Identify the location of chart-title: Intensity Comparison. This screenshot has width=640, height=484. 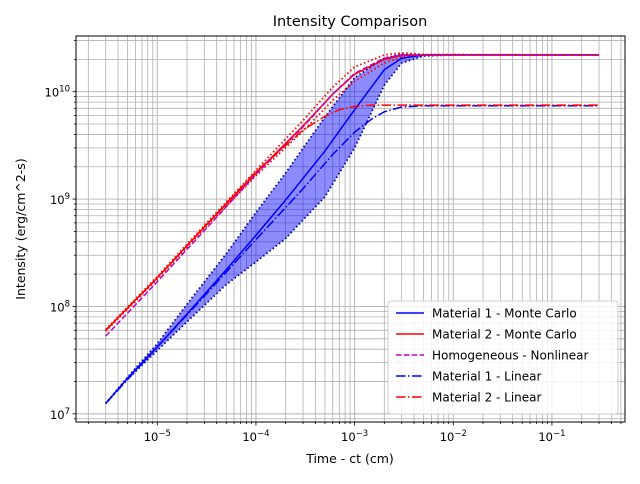
(350, 22).